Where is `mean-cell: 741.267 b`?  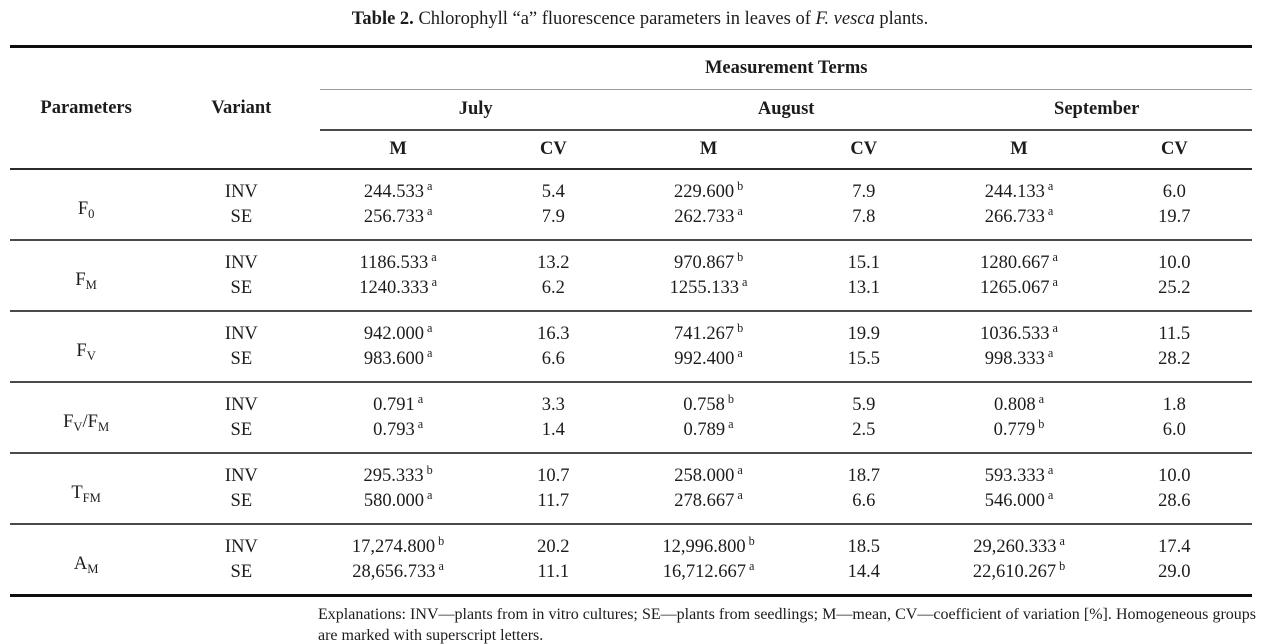 mean-cell: 741.267 b is located at coordinates (708, 332).